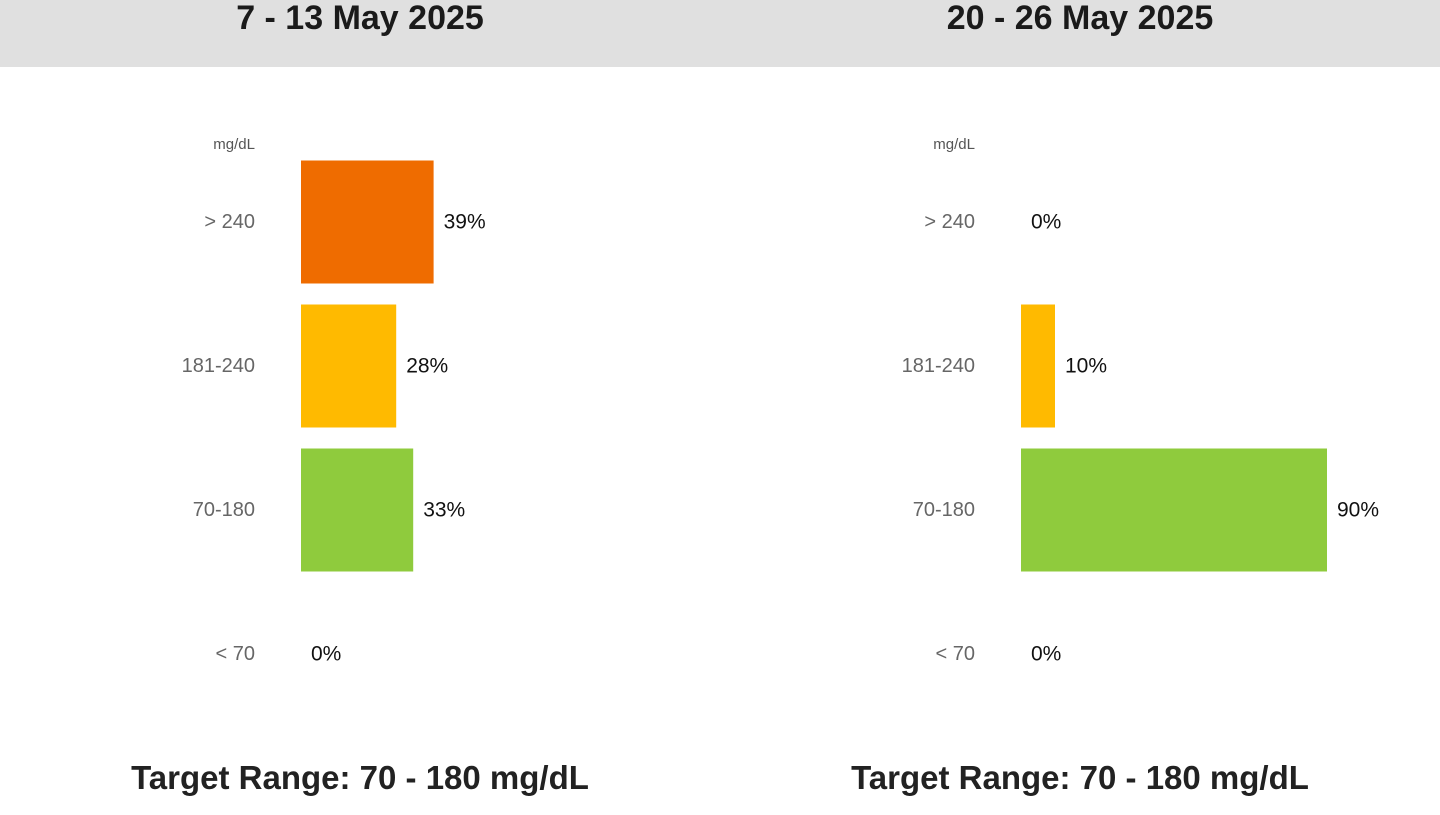 Image resolution: width=1440 pixels, height=815 pixels. Describe the element at coordinates (1080, 18) in the screenshot. I see `chart-title: 20 - 26 May 2025` at that location.